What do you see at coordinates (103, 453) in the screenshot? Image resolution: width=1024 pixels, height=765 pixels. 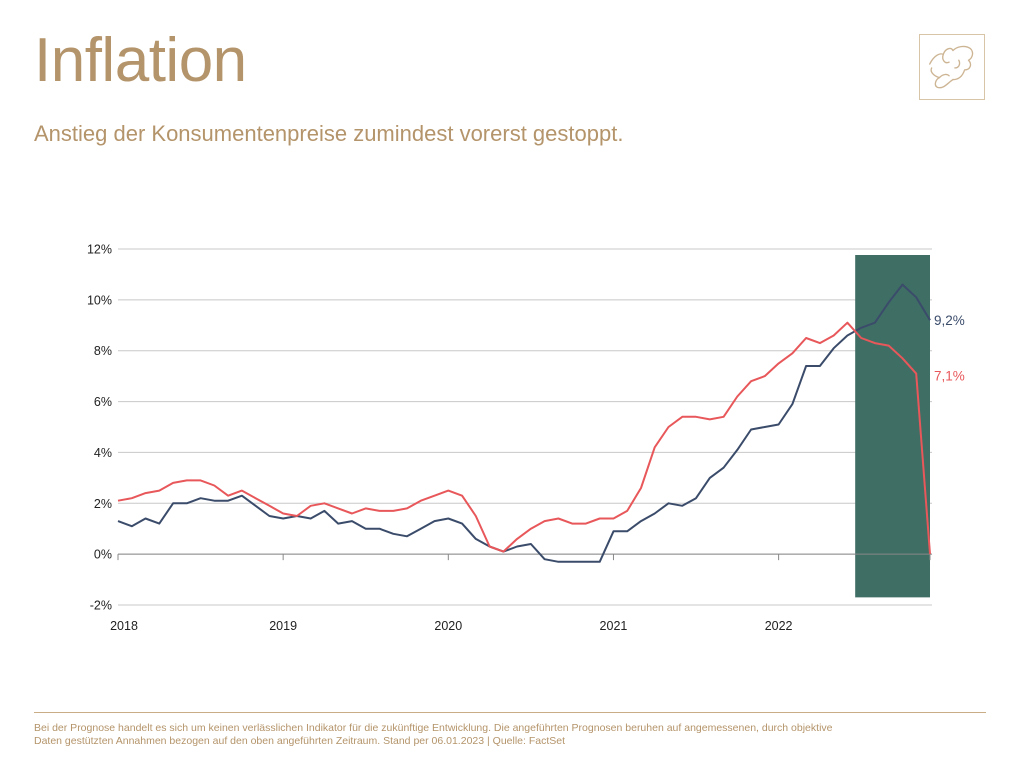 I see `y-tick-label: 4%` at bounding box center [103, 453].